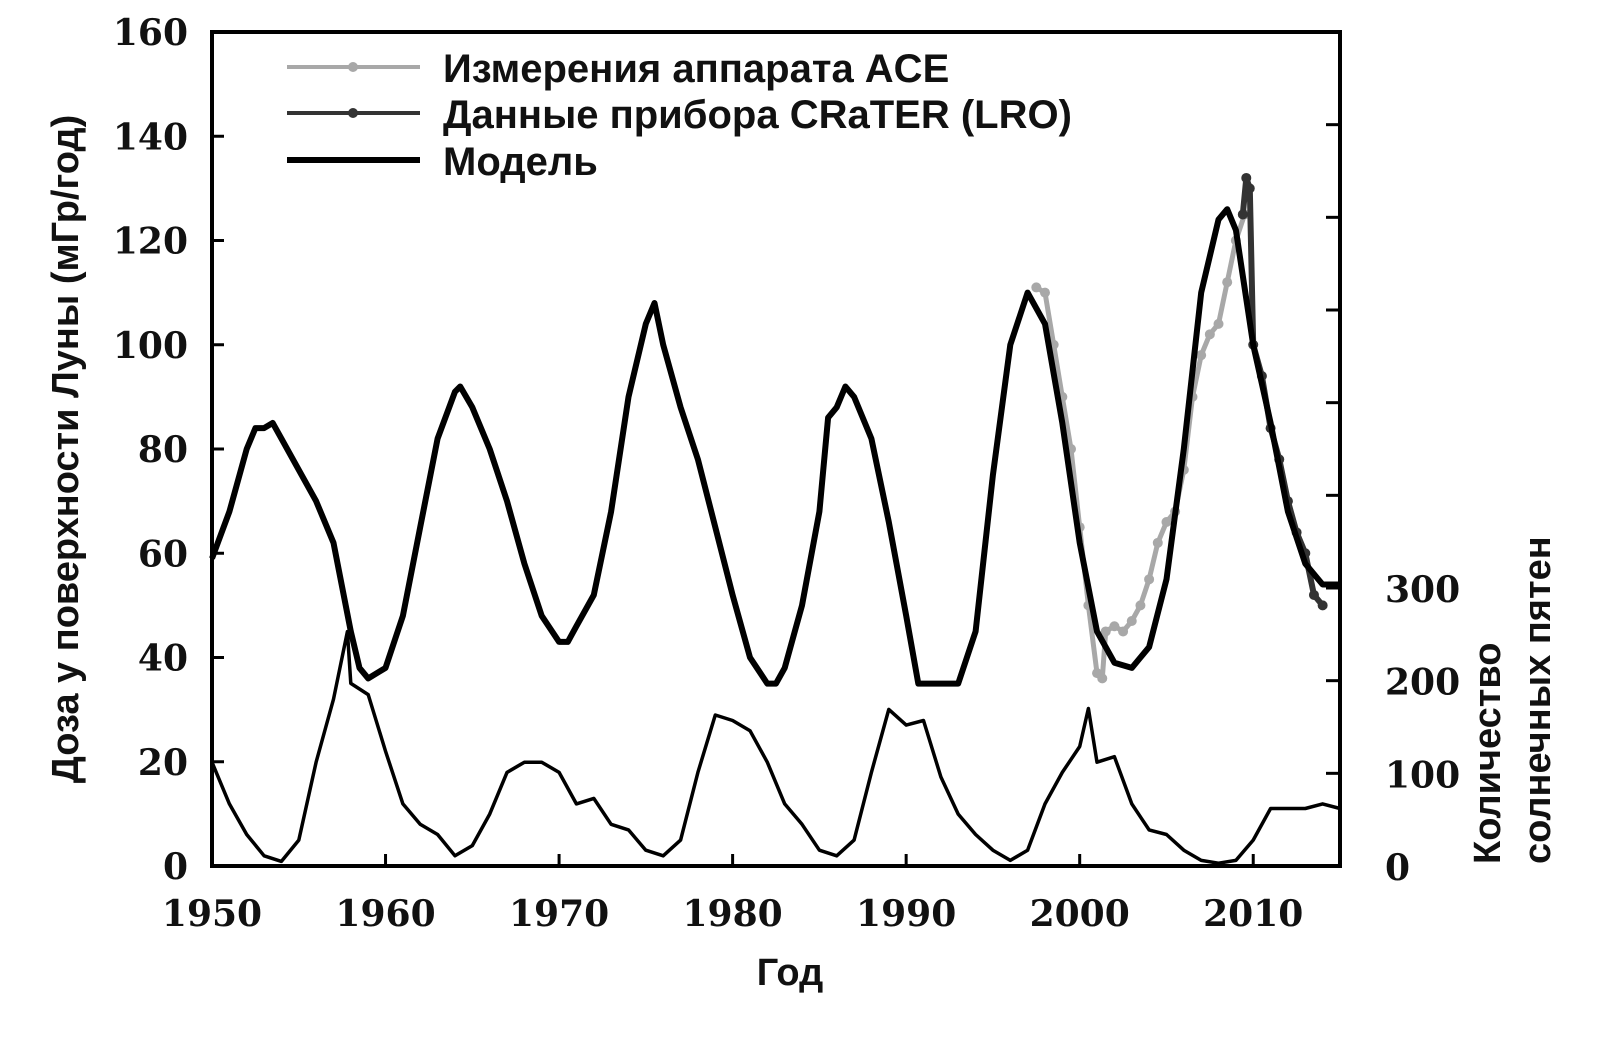 This screenshot has width=1600, height=1038. What do you see at coordinates (150, 33) in the screenshot?
I see `y-tick-label: 160` at bounding box center [150, 33].